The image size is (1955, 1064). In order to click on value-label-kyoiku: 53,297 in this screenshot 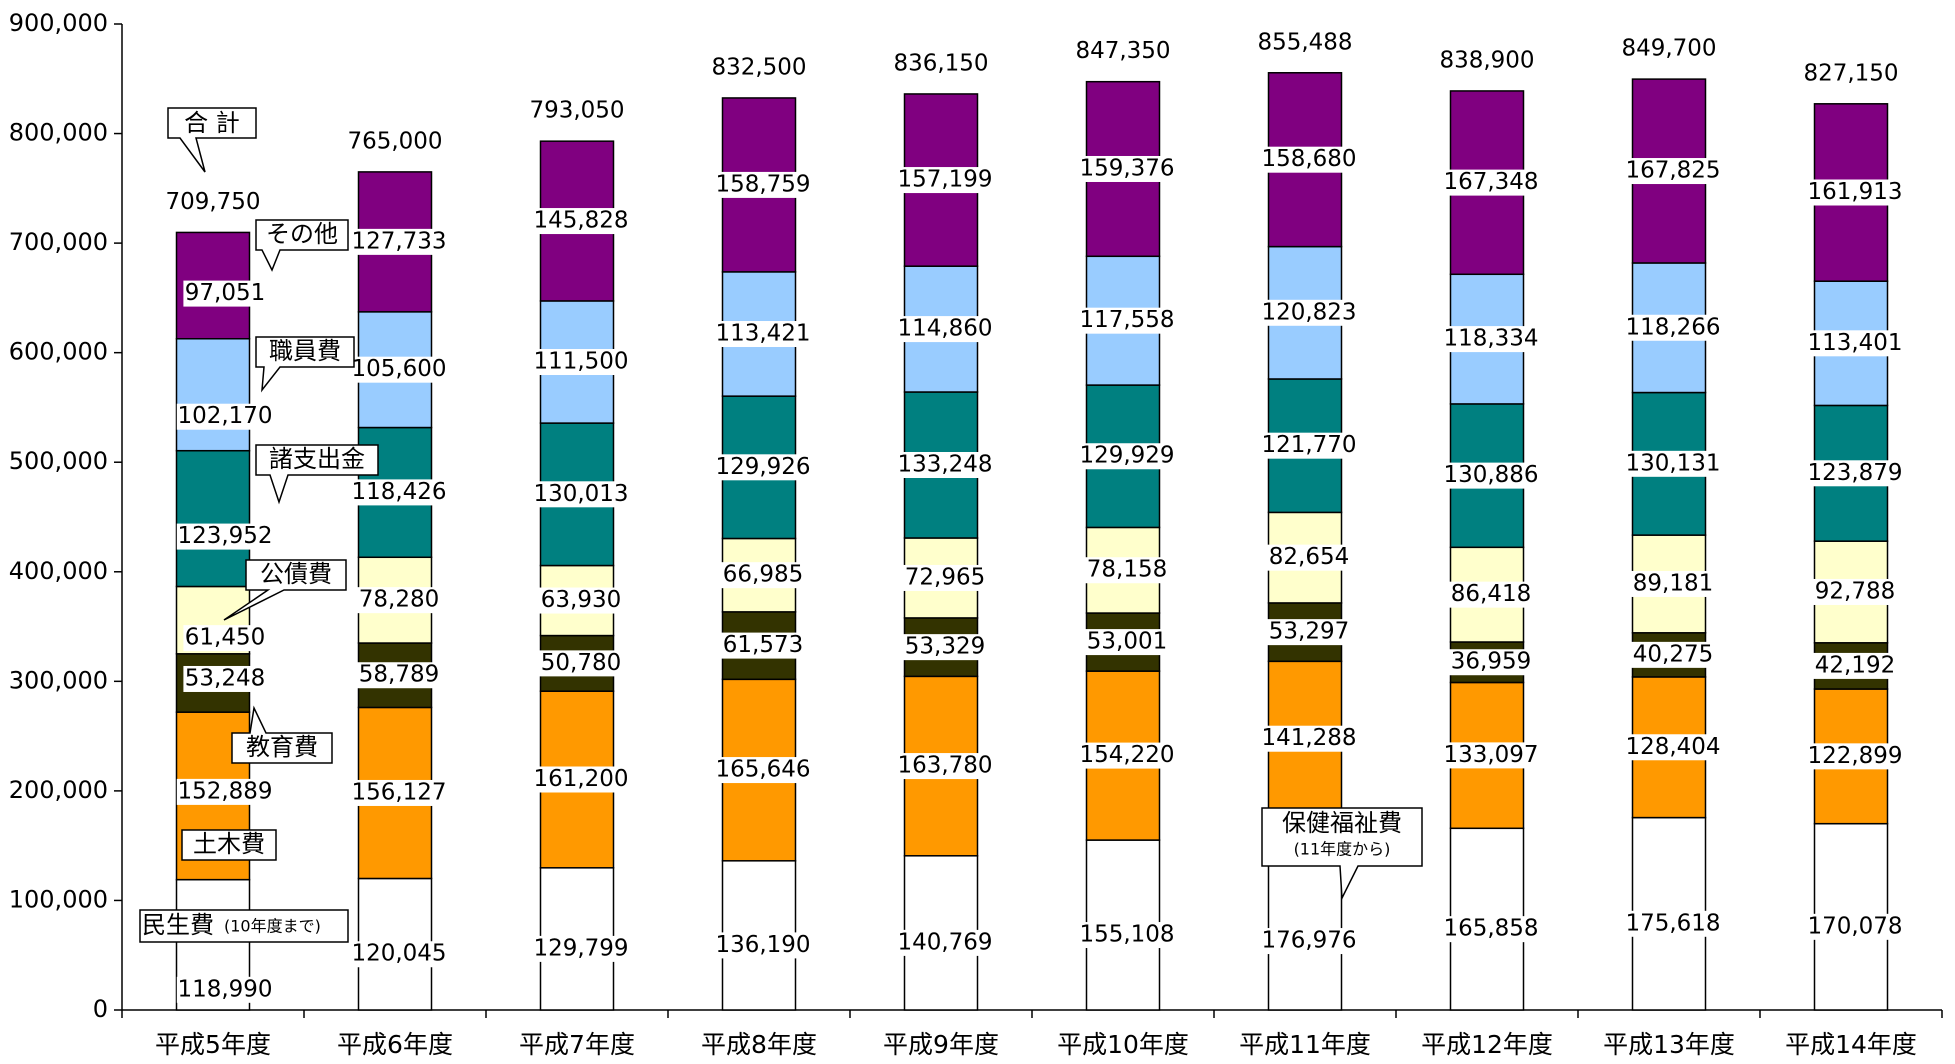, I will do `click(1309, 632)`.